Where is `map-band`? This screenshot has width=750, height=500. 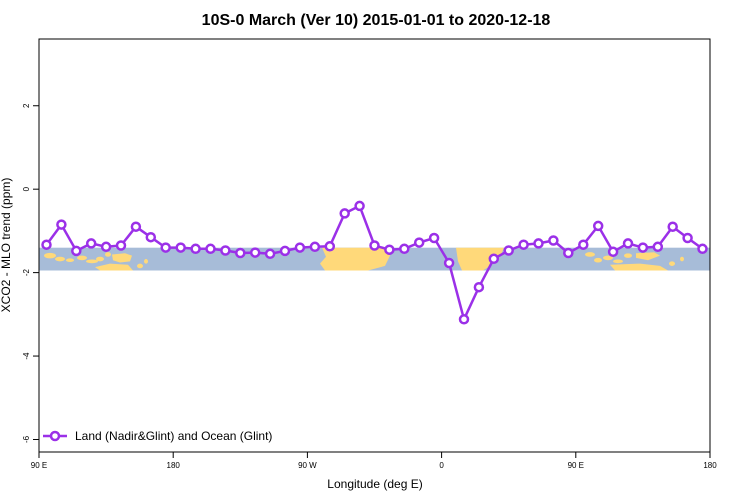
map-band is located at coordinates (374, 259).